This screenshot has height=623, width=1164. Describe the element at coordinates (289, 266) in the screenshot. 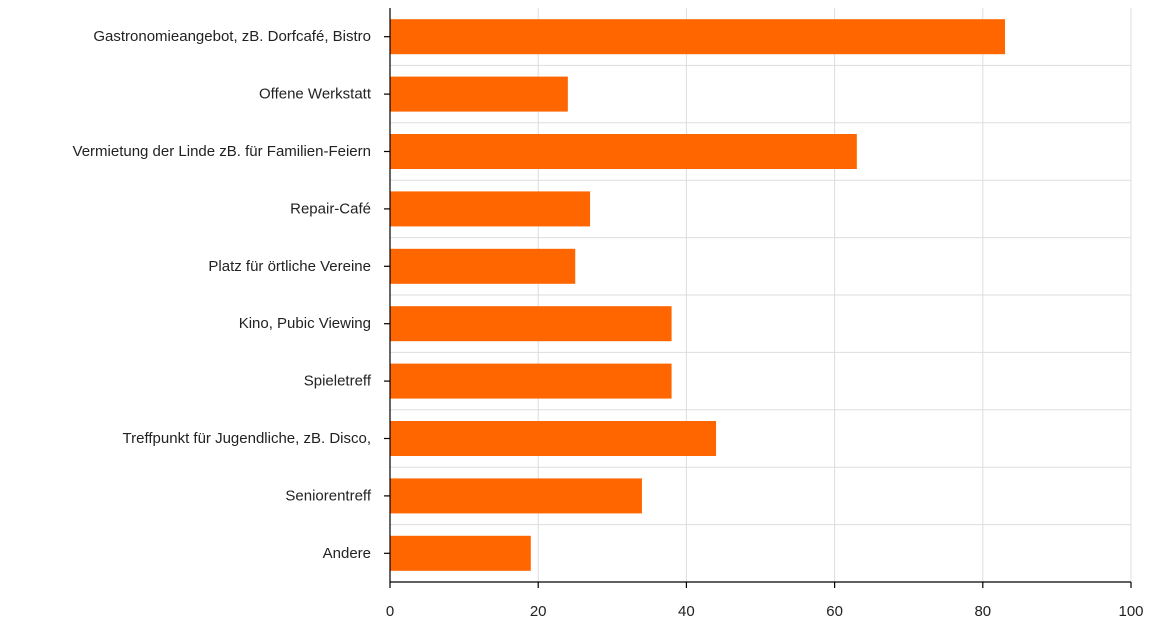

I see `category-label-4: Platz für örtliche Vereine` at that location.